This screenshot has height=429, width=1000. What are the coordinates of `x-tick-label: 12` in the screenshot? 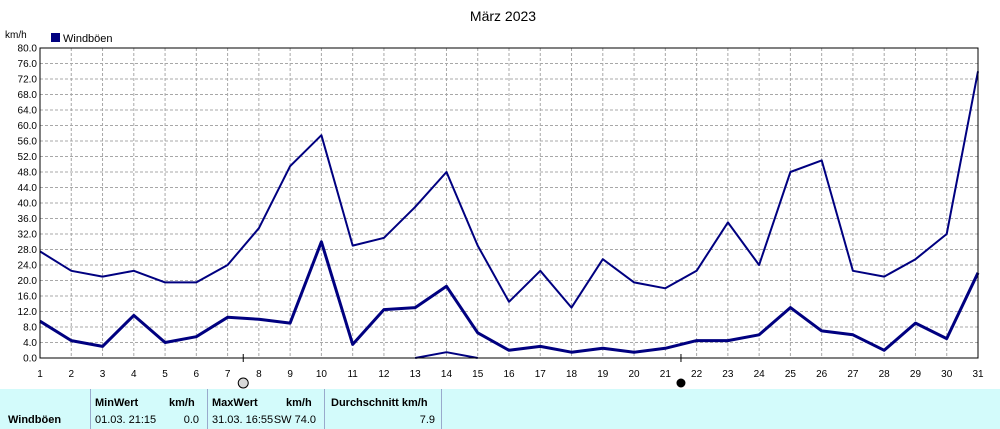 It's located at (384, 374).